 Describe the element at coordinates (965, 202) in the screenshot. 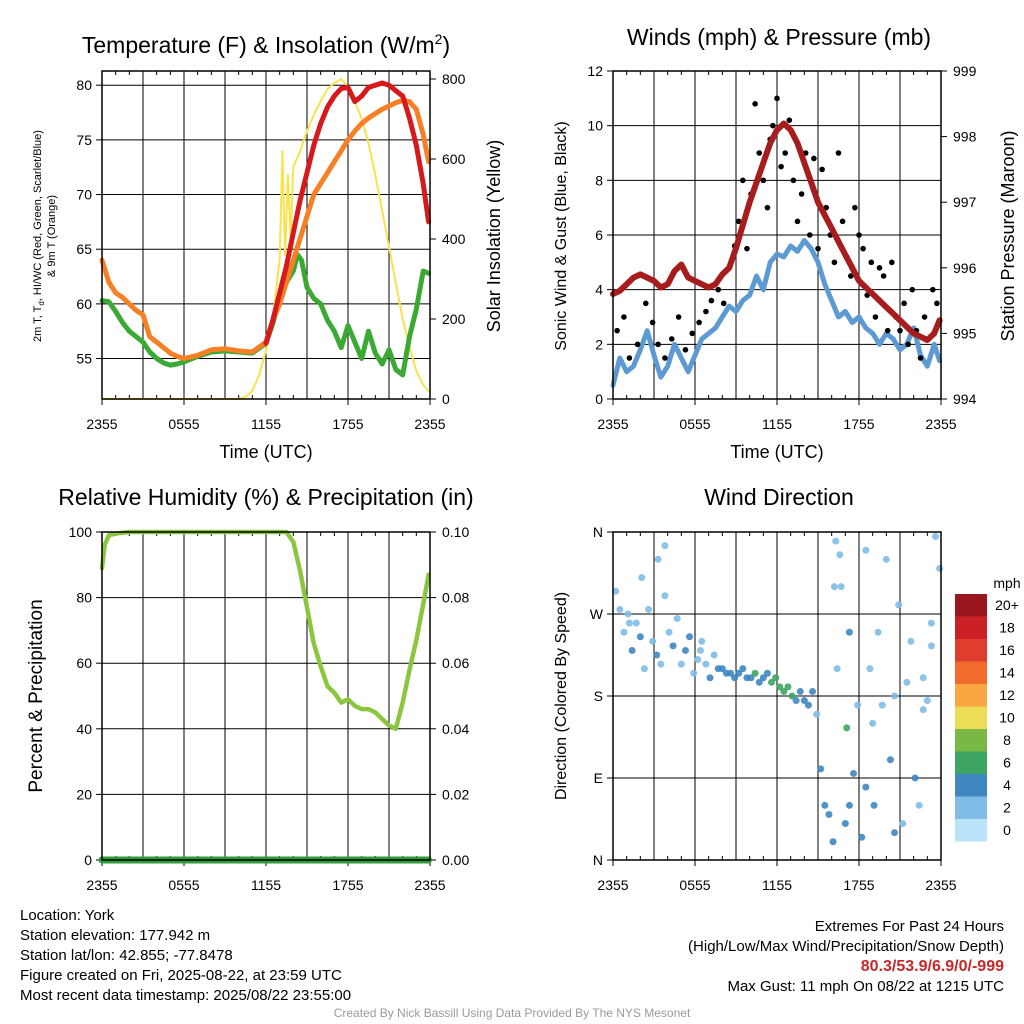

I see `y-right-tick-label: 997` at that location.